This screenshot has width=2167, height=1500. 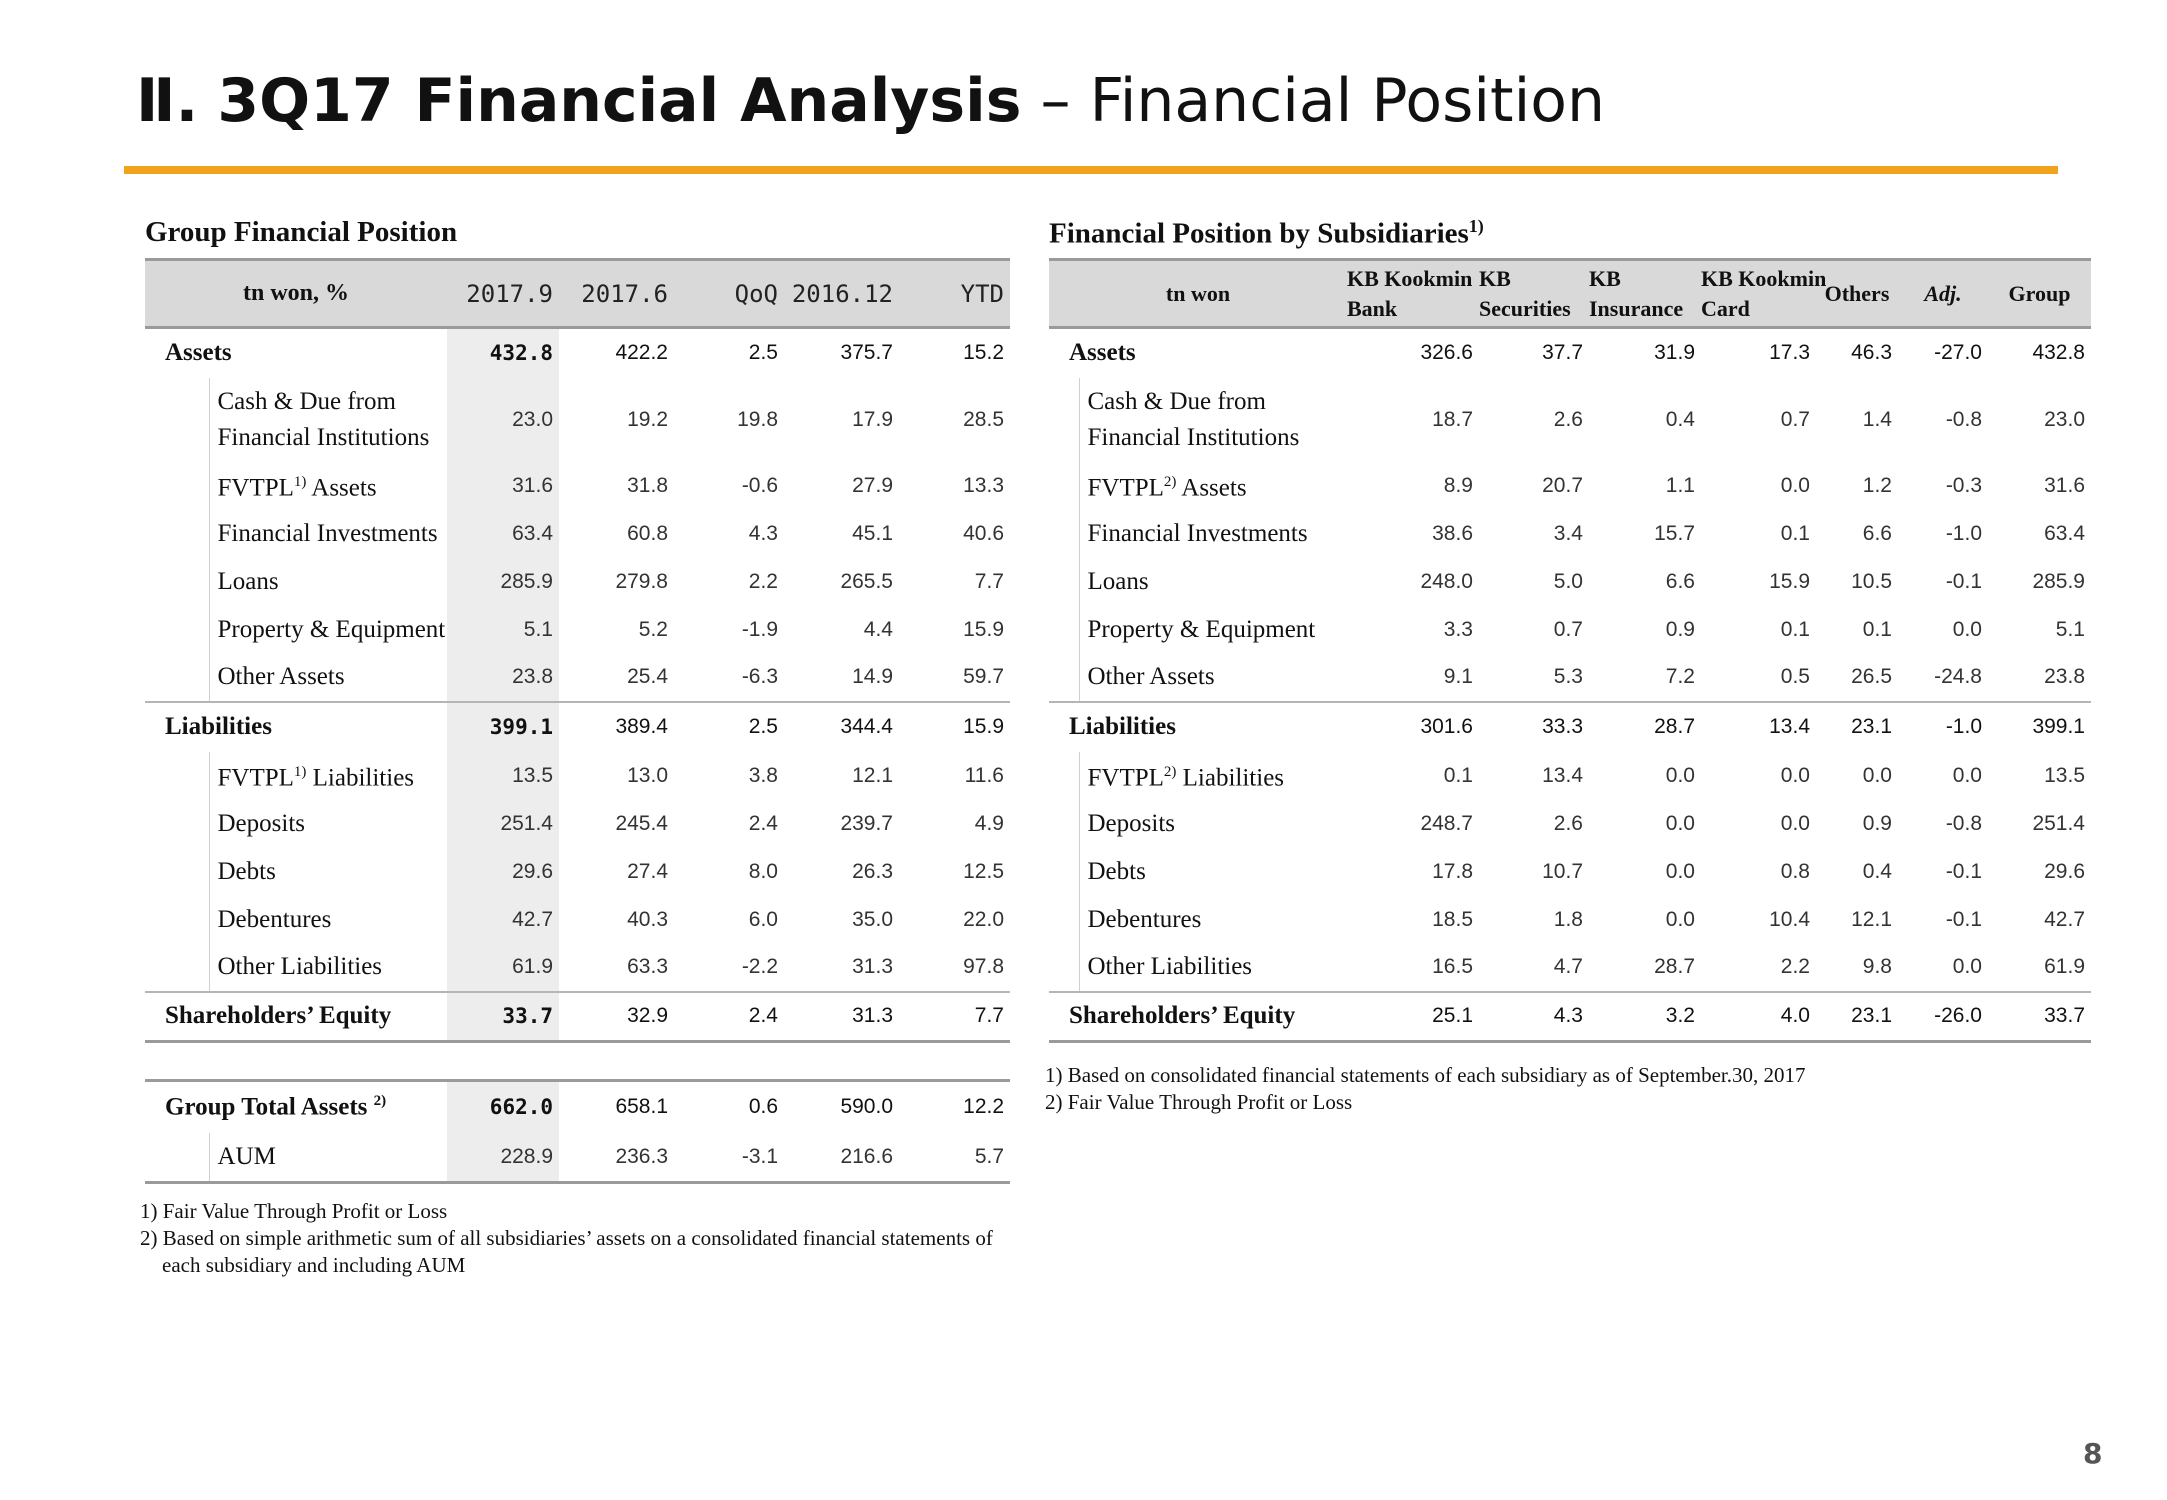 What do you see at coordinates (647, 871) in the screenshot?
I see `table-cell: 27.4` at bounding box center [647, 871].